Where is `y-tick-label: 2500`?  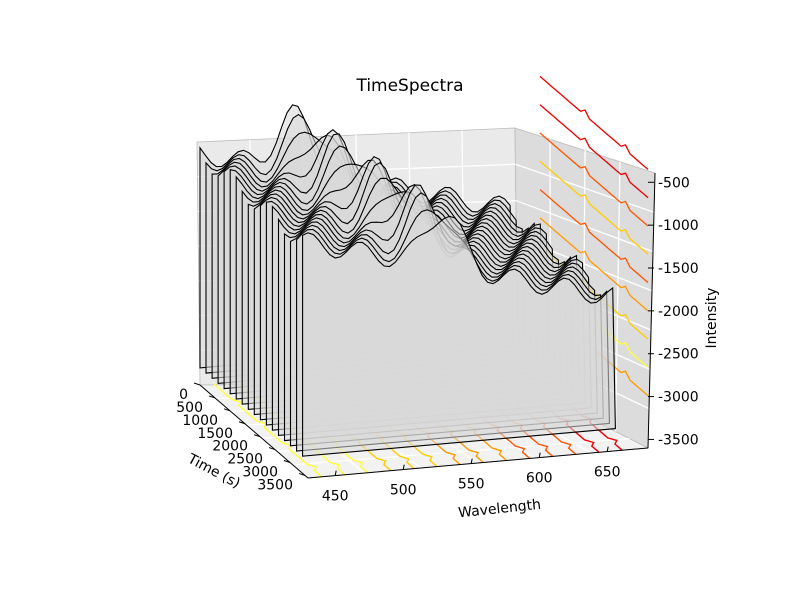 y-tick-label: 2500 is located at coordinates (245, 460).